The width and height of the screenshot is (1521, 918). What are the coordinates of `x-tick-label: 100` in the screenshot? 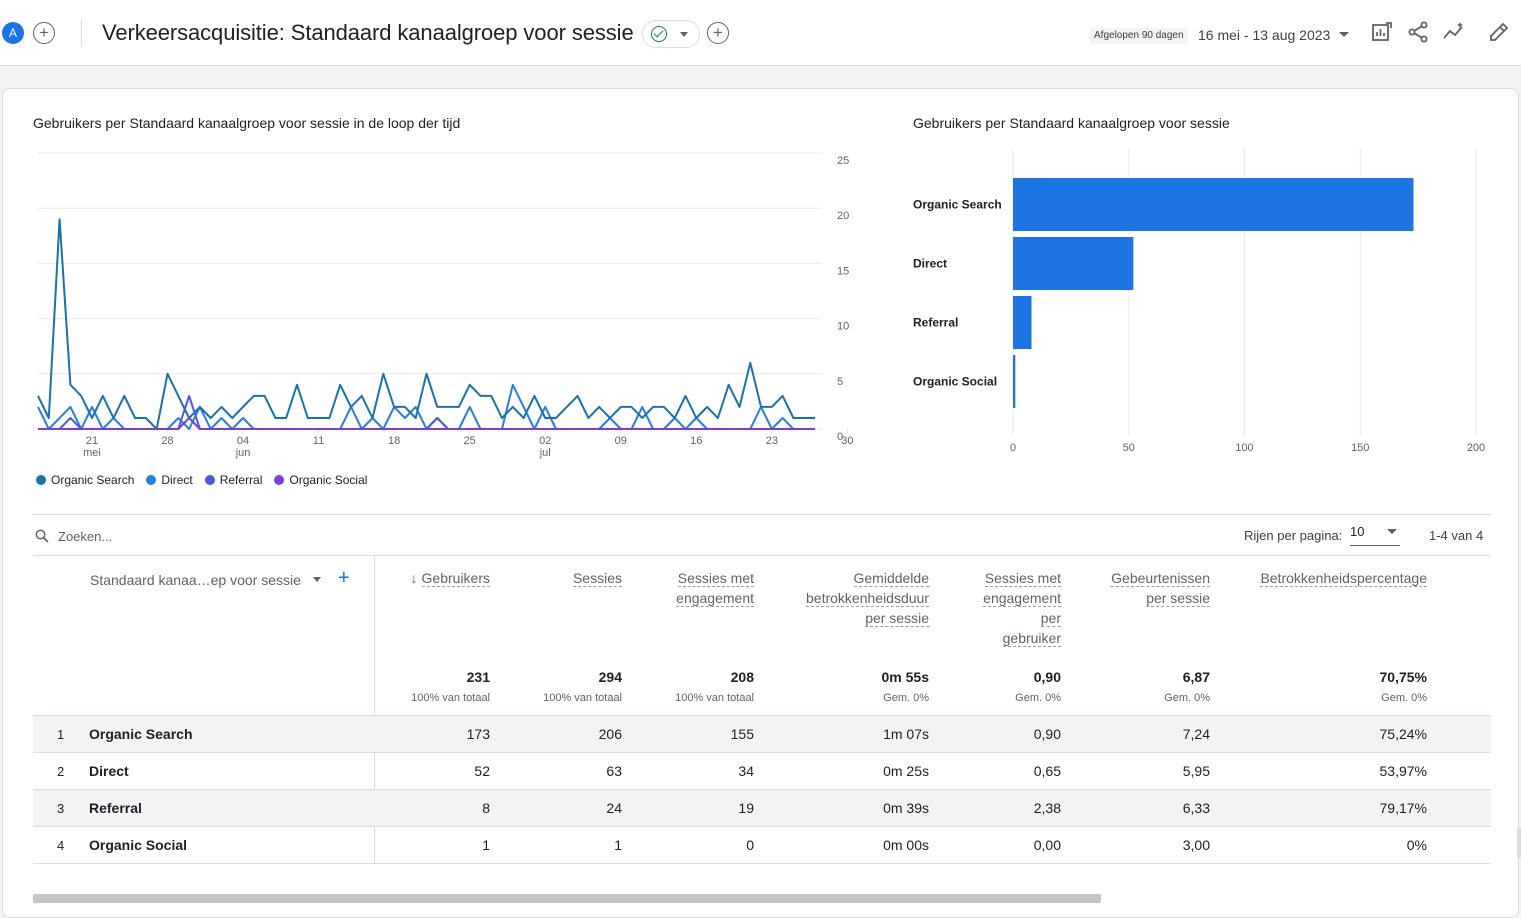 It's located at (1244, 448).